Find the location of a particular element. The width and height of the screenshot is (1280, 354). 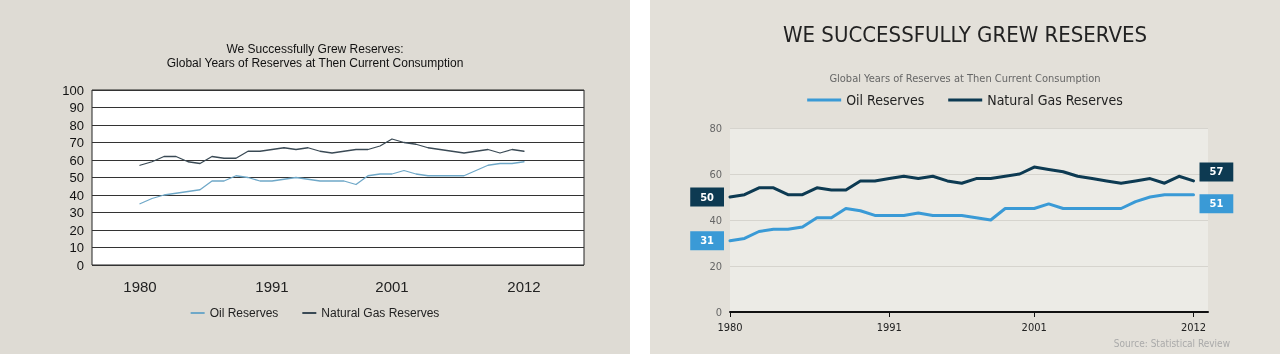

y-tick-label: 30 is located at coordinates (76, 212).